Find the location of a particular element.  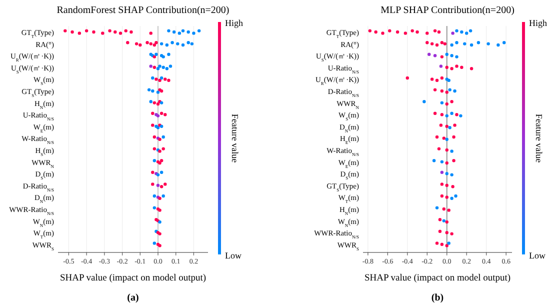

chart-title: MLP SHAP Contribution(n=200) is located at coordinates (447, 10).